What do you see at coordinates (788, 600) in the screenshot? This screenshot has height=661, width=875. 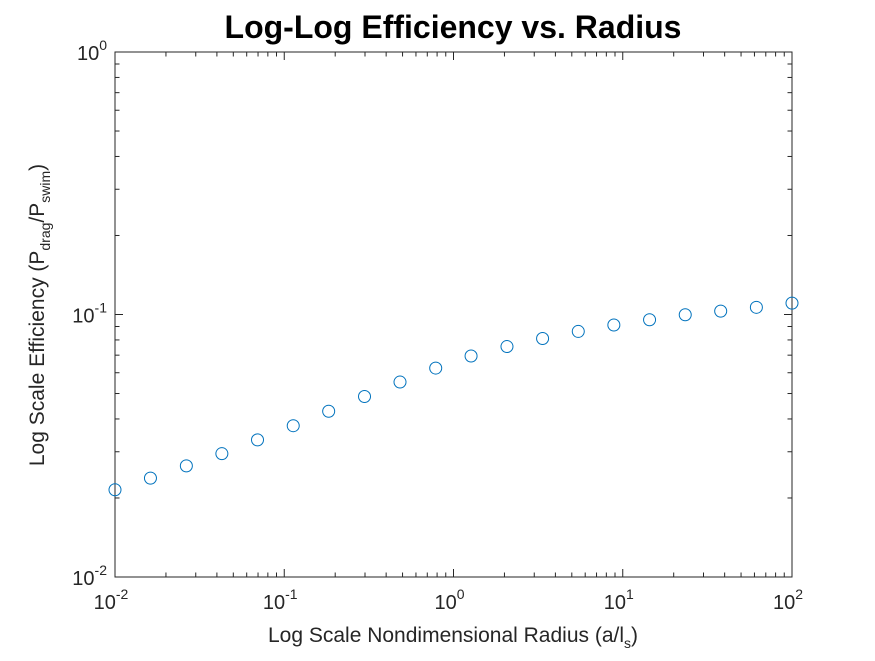 I see `x-tick-label: 10²` at bounding box center [788, 600].